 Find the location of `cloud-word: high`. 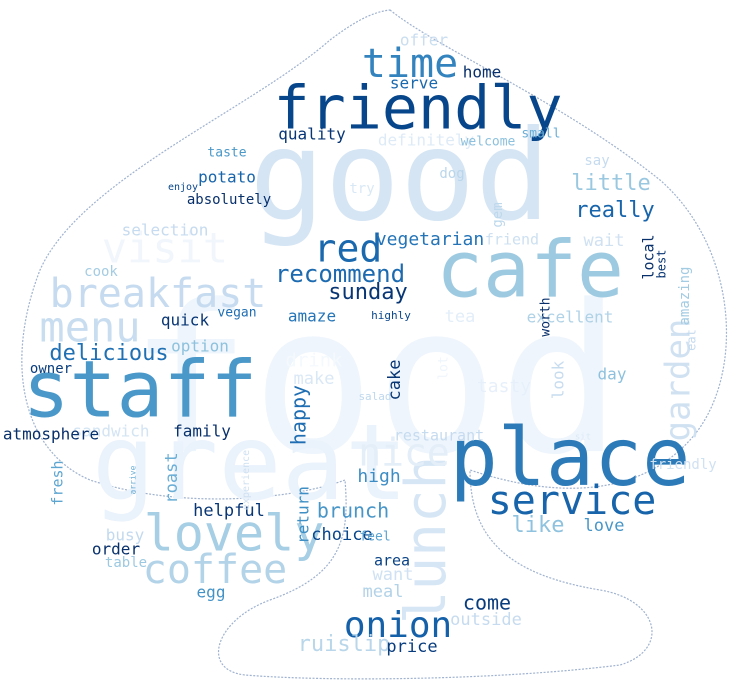

cloud-word: high is located at coordinates (378, 476).